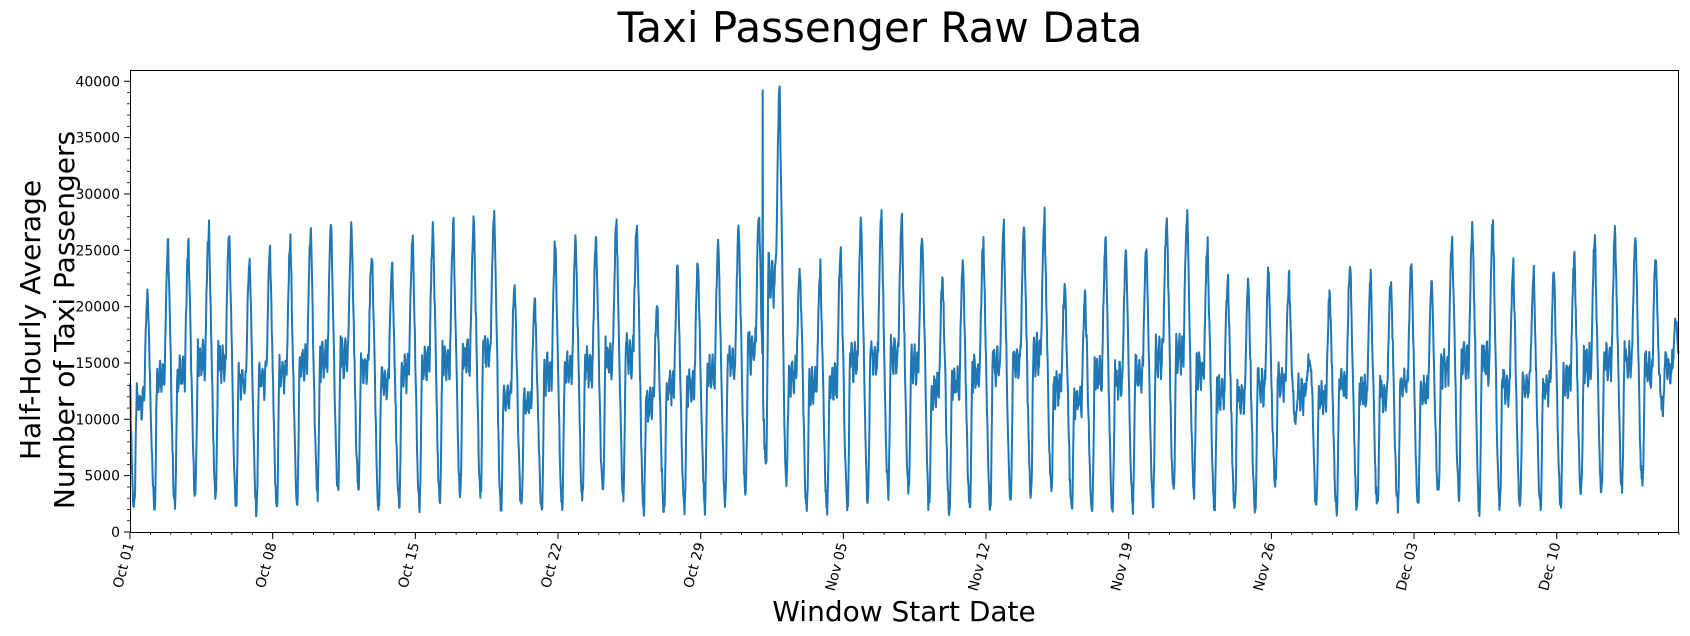  Describe the element at coordinates (880, 27) in the screenshot. I see `chart-title: Taxi Passenger Raw Data` at that location.